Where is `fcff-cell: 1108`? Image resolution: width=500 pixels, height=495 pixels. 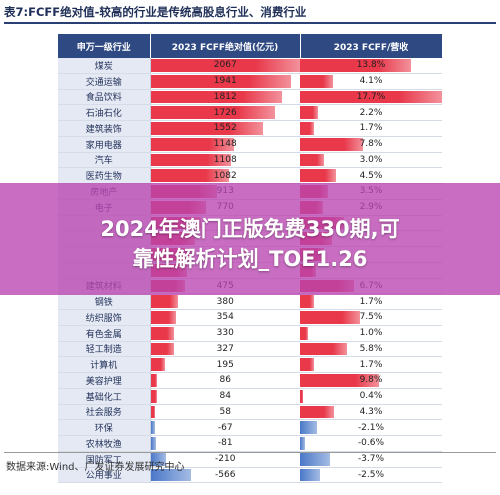
fcff-cell: 1108 is located at coordinates (225, 160).